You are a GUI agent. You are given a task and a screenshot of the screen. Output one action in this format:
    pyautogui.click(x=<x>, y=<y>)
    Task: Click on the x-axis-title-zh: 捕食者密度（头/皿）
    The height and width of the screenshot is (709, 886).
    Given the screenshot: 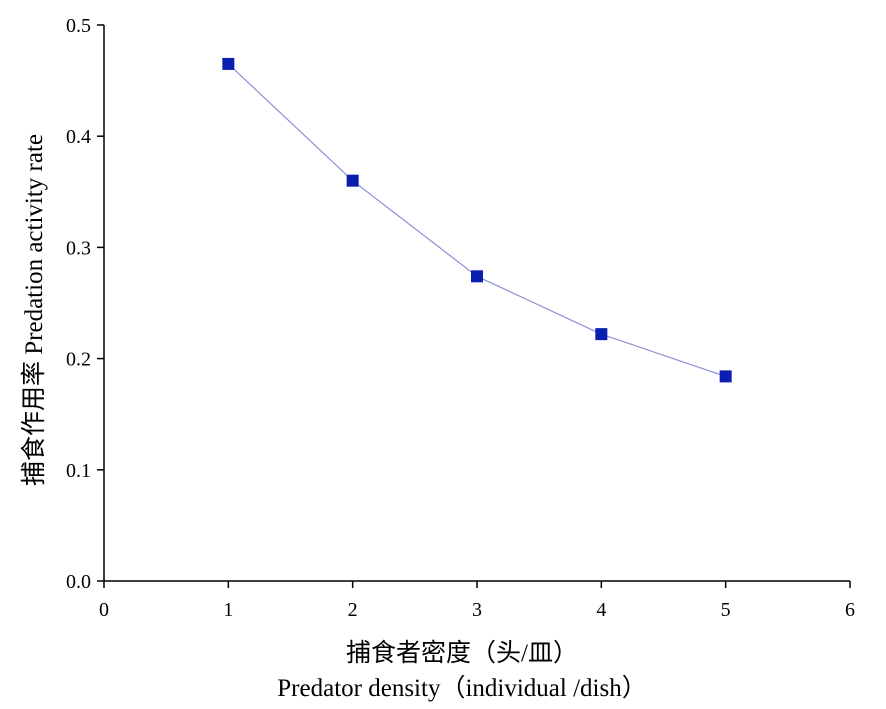 What is the action you would take?
    pyautogui.click(x=462, y=653)
    